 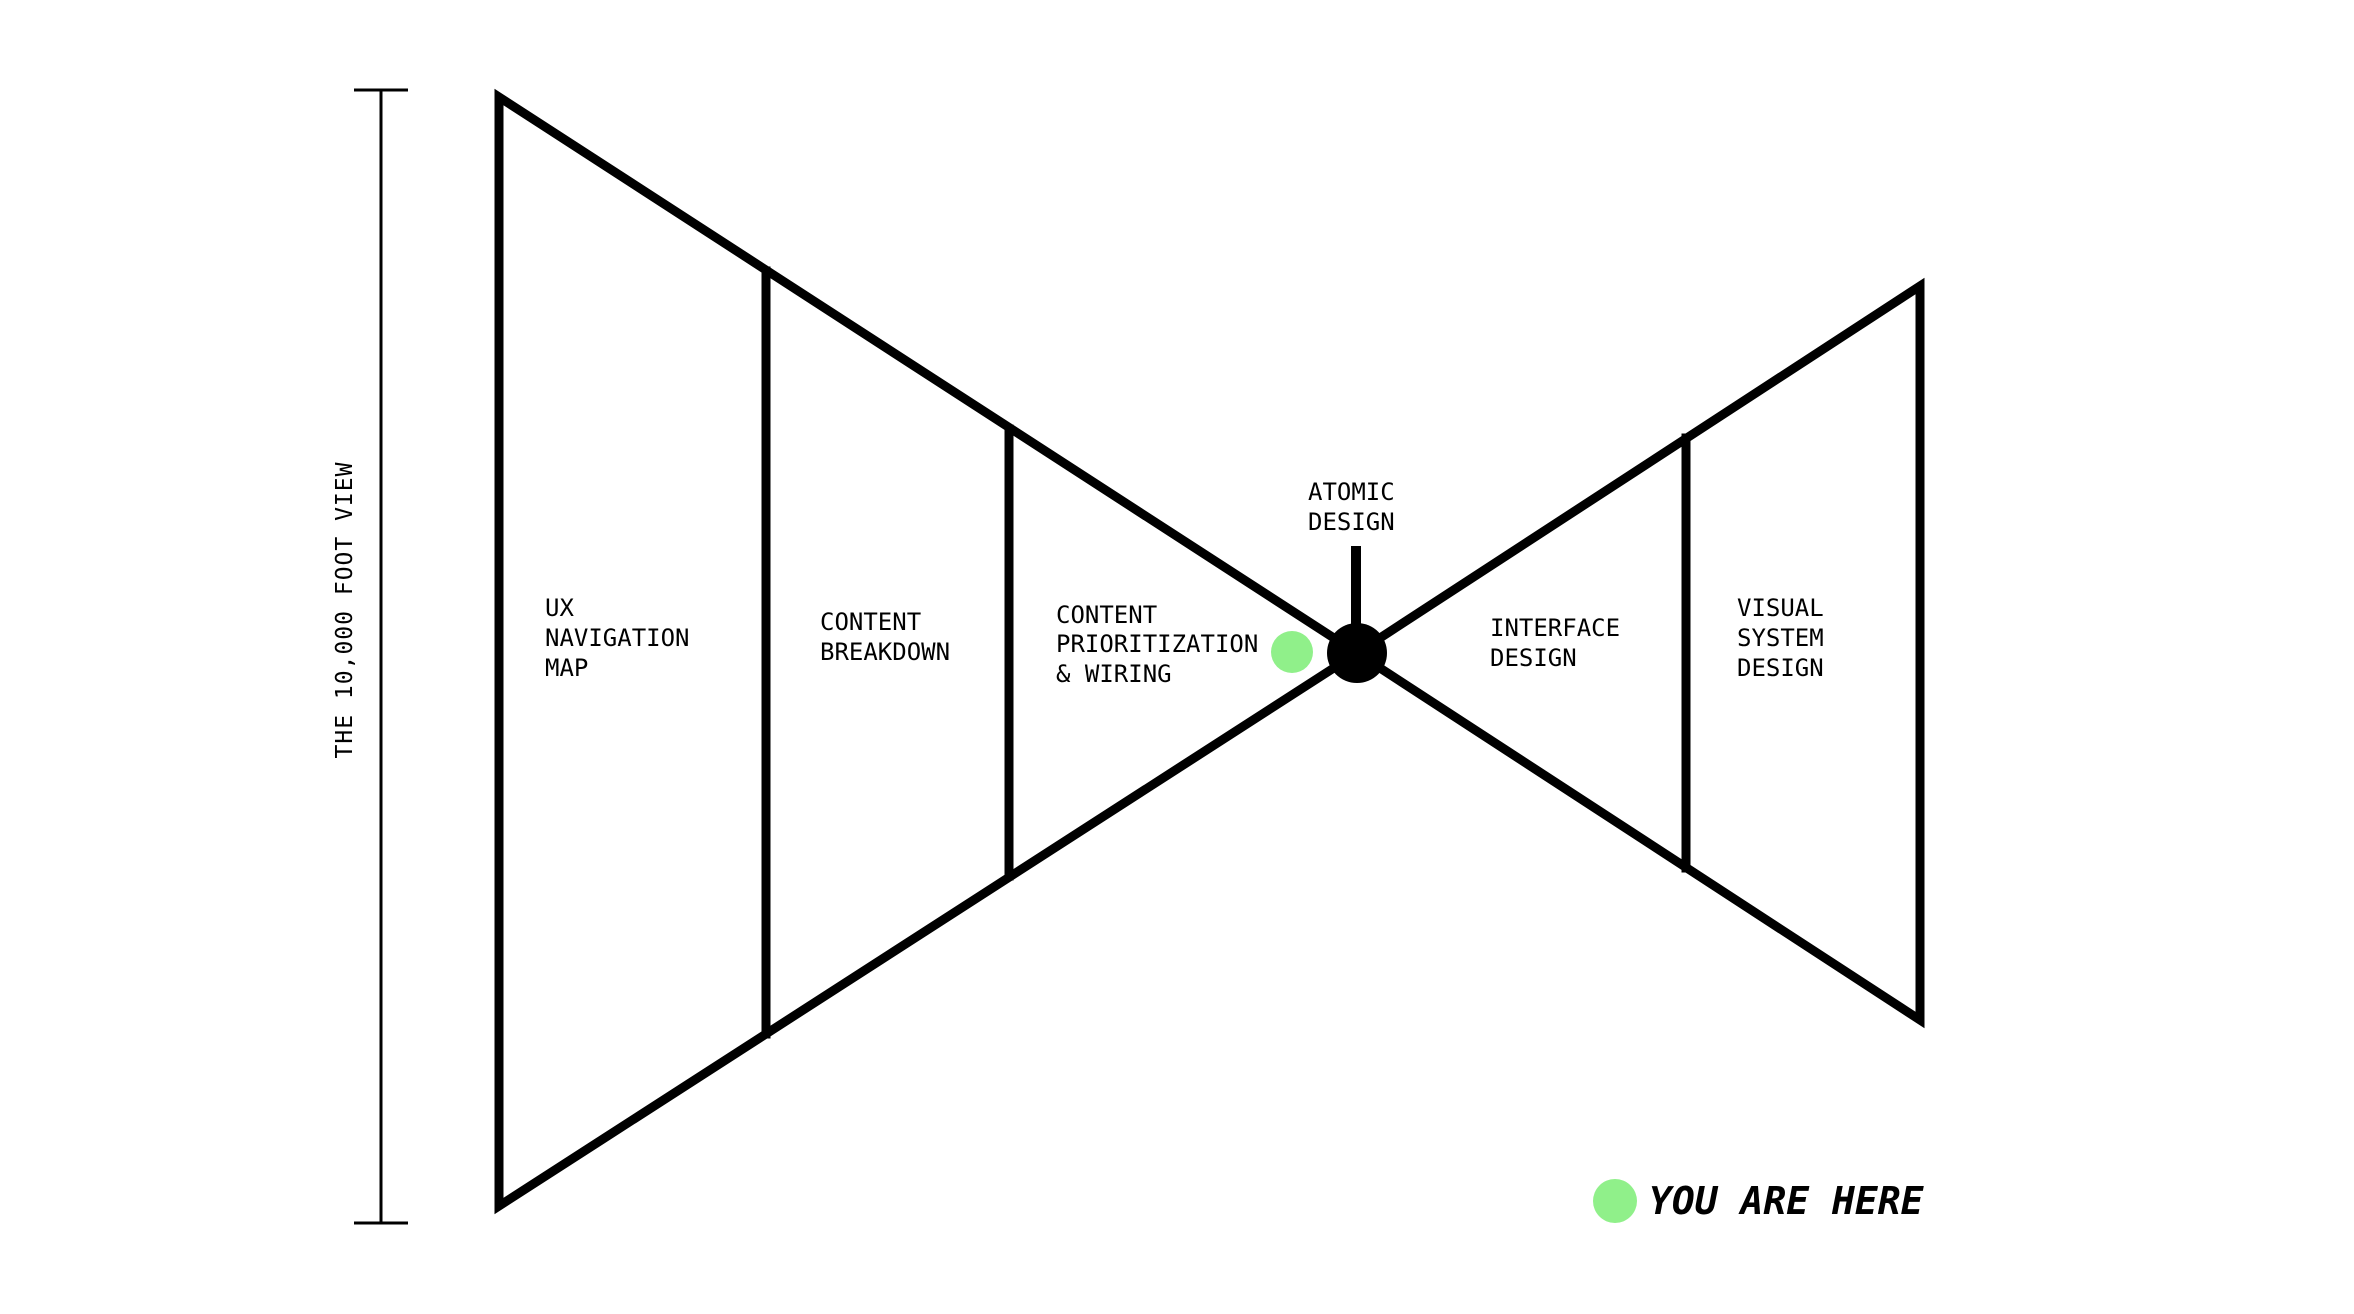 I want to click on stage-label-line: UX, so click(x=559, y=608).